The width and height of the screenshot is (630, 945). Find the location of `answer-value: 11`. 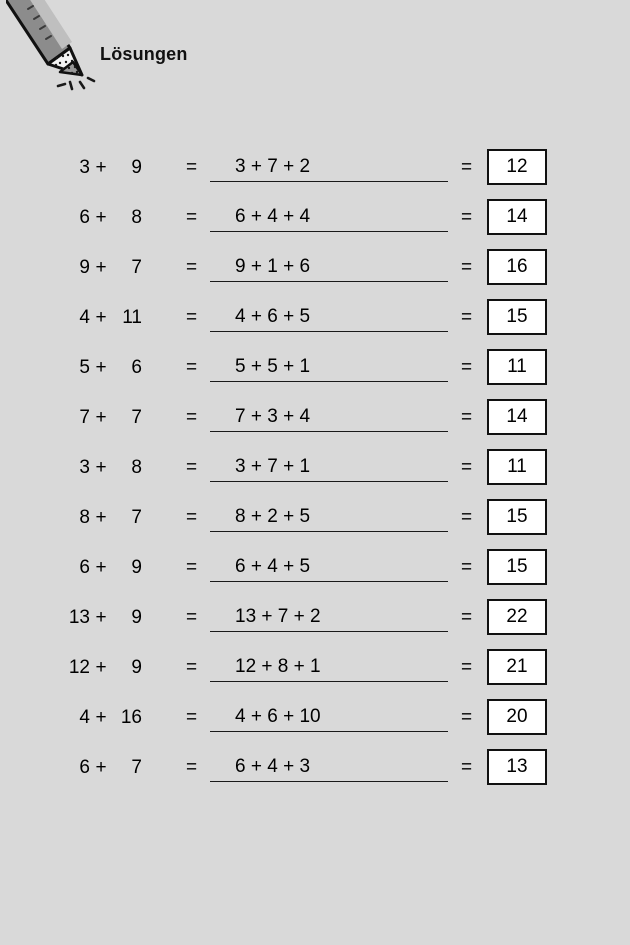

answer-value: 11 is located at coordinates (517, 366).